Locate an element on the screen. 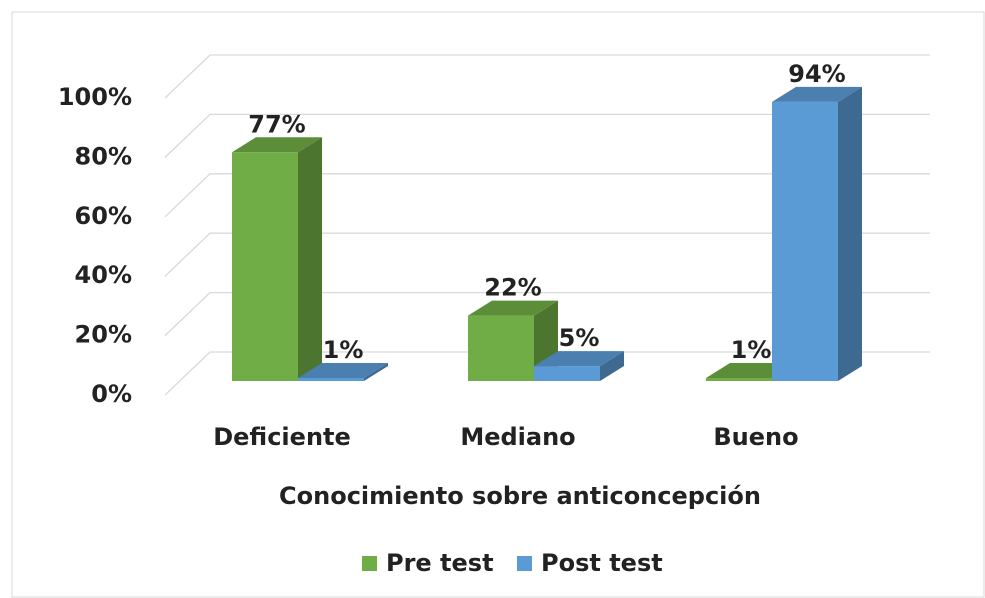 This screenshot has height=598, width=985. value-label: 5% is located at coordinates (579, 338).